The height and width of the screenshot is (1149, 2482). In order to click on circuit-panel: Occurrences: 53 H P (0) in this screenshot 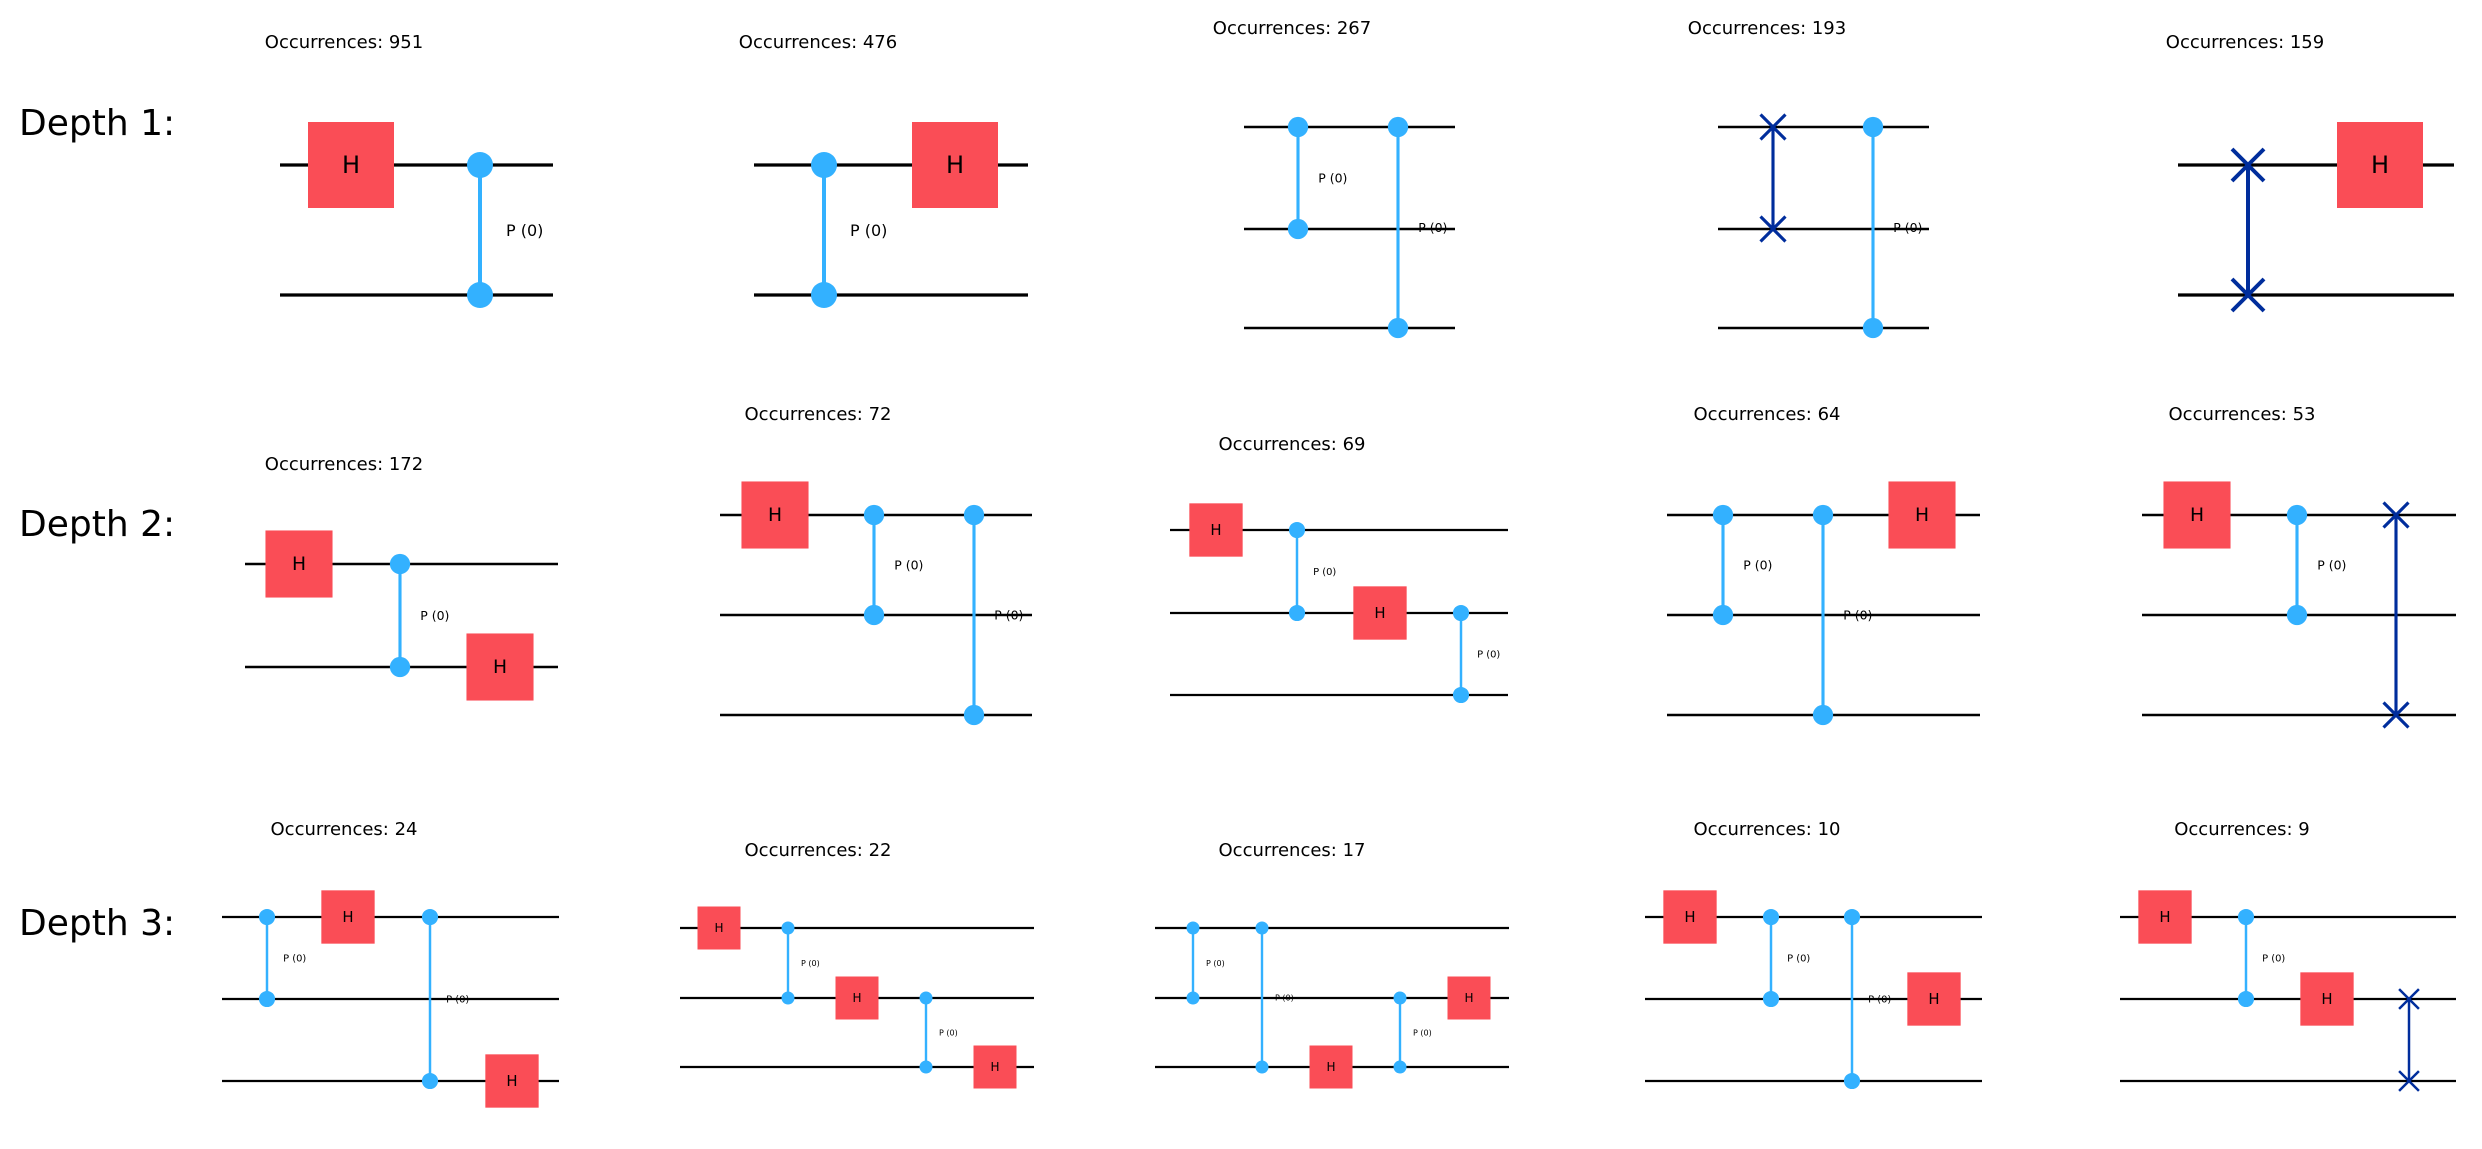, I will do `click(2299, 566)`.